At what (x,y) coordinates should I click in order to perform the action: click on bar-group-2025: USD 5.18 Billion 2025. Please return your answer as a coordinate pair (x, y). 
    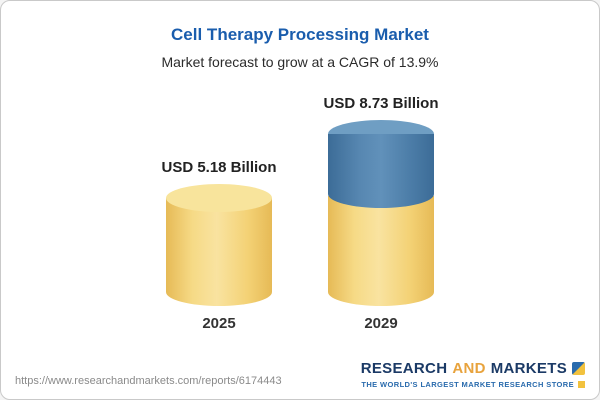
    Looking at the image, I should click on (219, 245).